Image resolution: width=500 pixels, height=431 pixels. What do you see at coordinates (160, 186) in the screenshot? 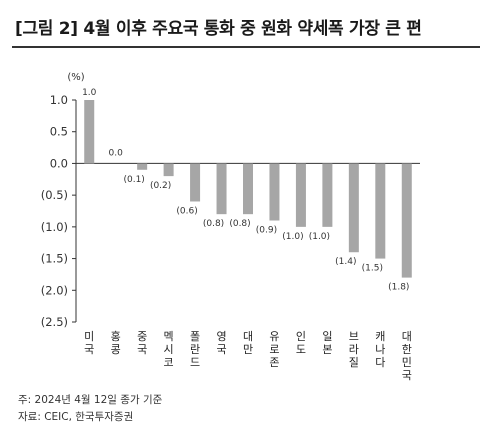
I see `value-label: (0.2)` at bounding box center [160, 186].